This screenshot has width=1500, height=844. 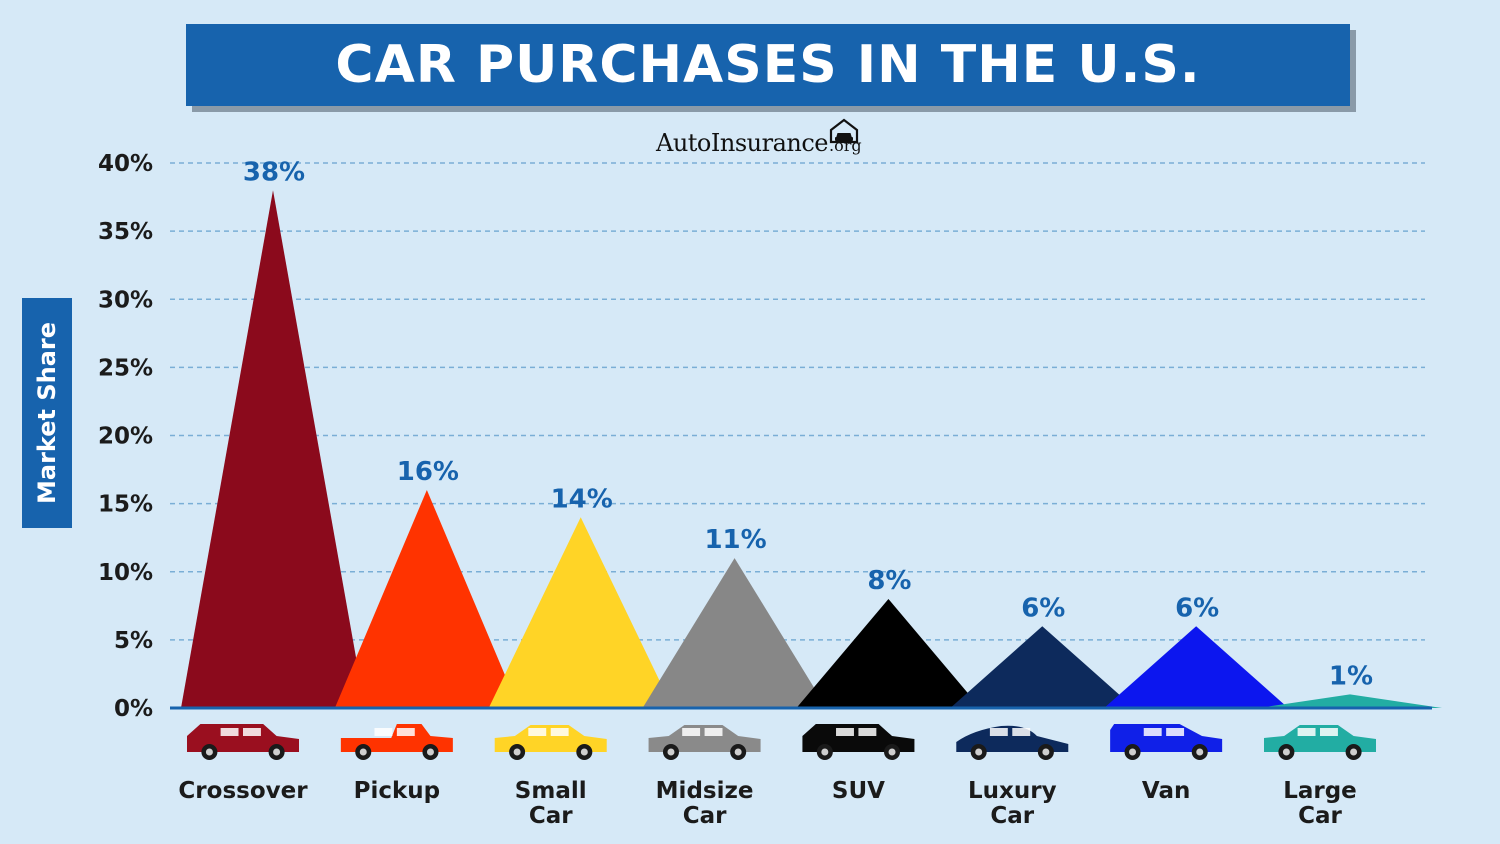 I want to click on category-label-midsize-car: Car, so click(x=705, y=816).